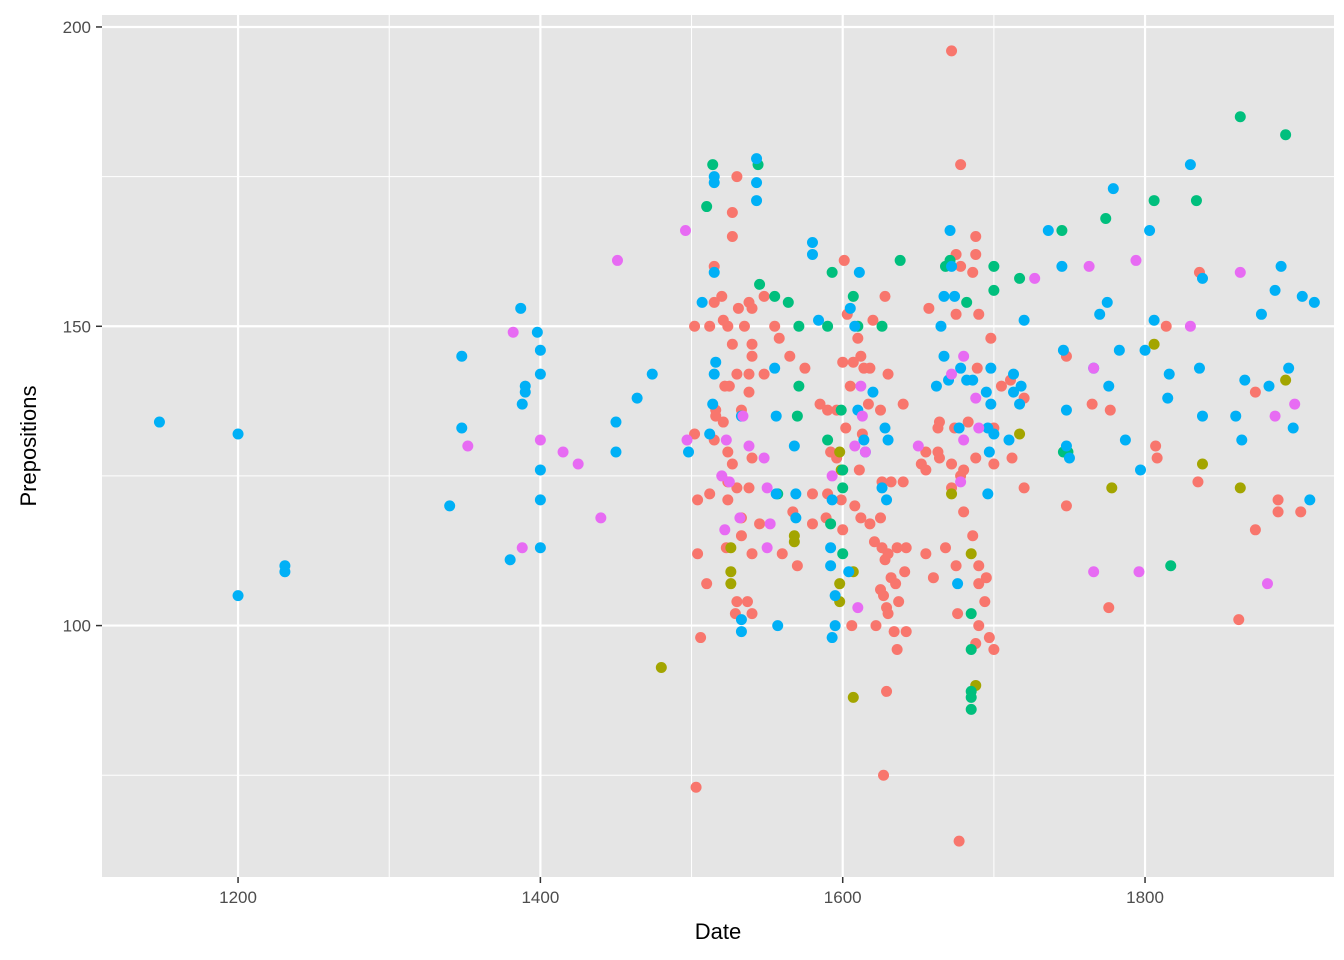 This screenshot has width=1344, height=960. I want to click on y-axis-ticks: 100 150 200, so click(82, 327).